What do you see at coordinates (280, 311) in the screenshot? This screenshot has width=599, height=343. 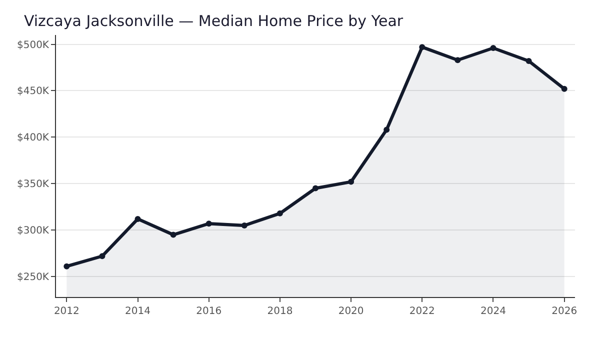 I see `x-tick-label: 2018` at bounding box center [280, 311].